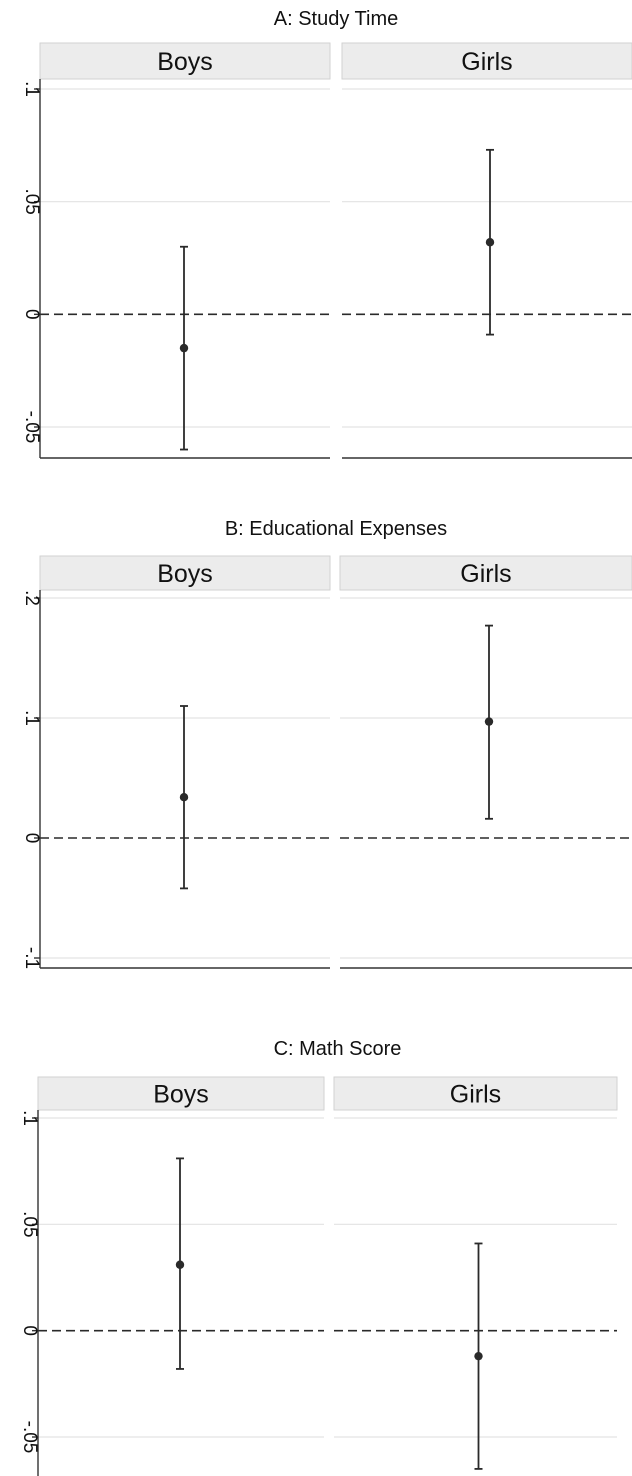 The width and height of the screenshot is (632, 1476). Describe the element at coordinates (336, 19) in the screenshot. I see `panel-title: A: Study Time` at that location.